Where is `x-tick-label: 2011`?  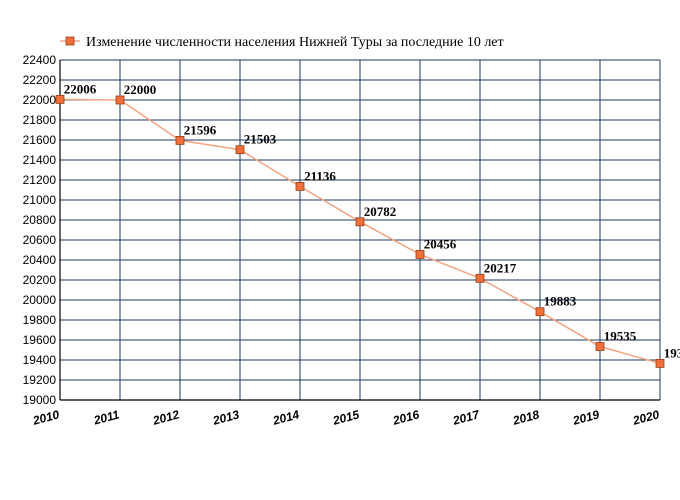 x-tick-label: 2011 is located at coordinates (106, 417).